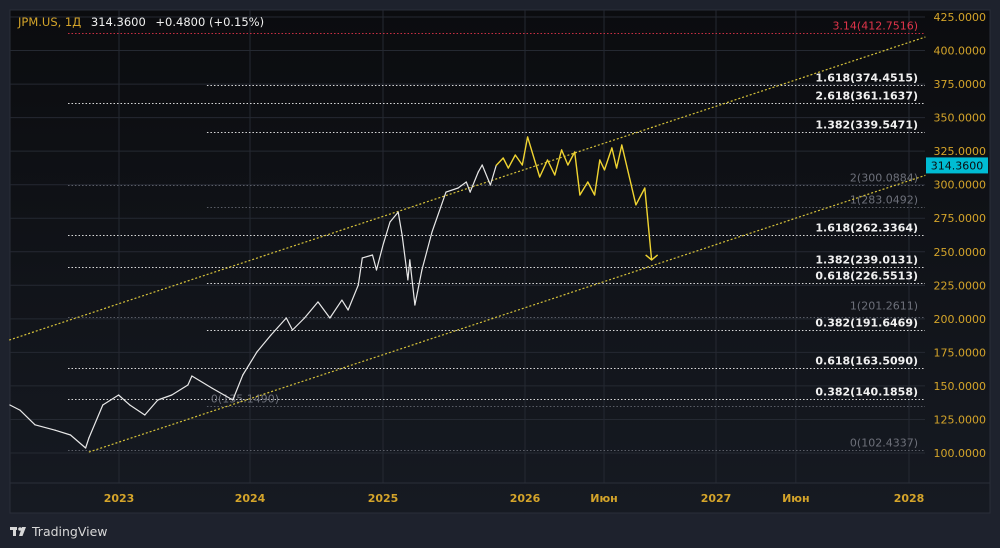 The height and width of the screenshot is (548, 1000). Describe the element at coordinates (866, 78) in the screenshot. I see `fib-level-label: 1.618(374.4515)` at that location.